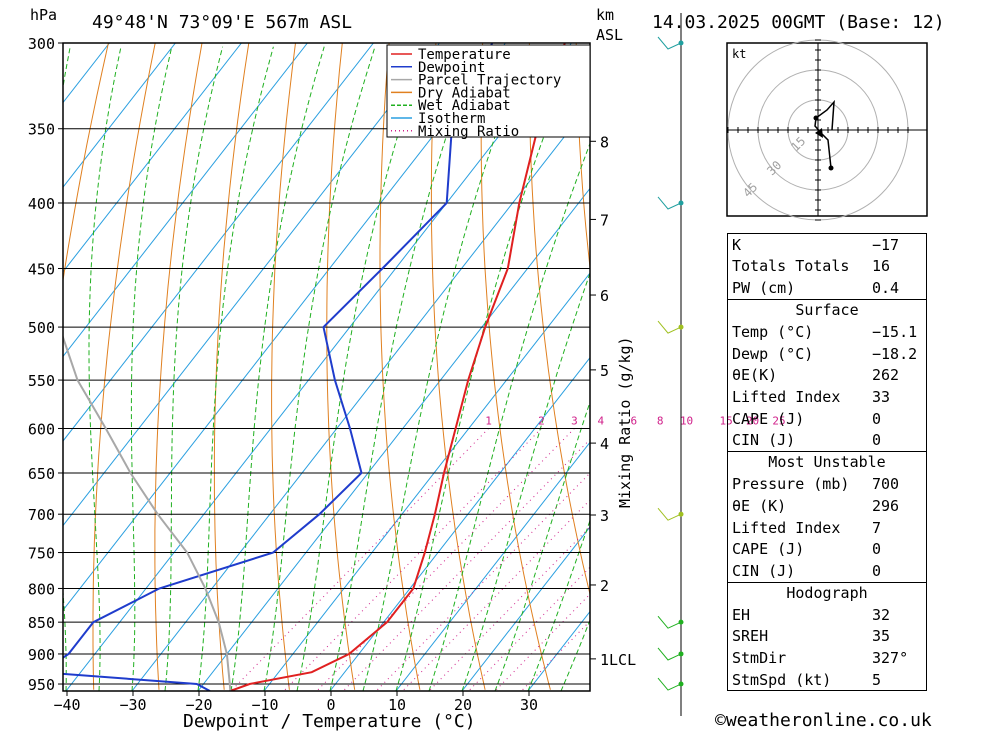 The height and width of the screenshot is (733, 1000). I want to click on parcel-trajectory-profile, so click(147, 512).